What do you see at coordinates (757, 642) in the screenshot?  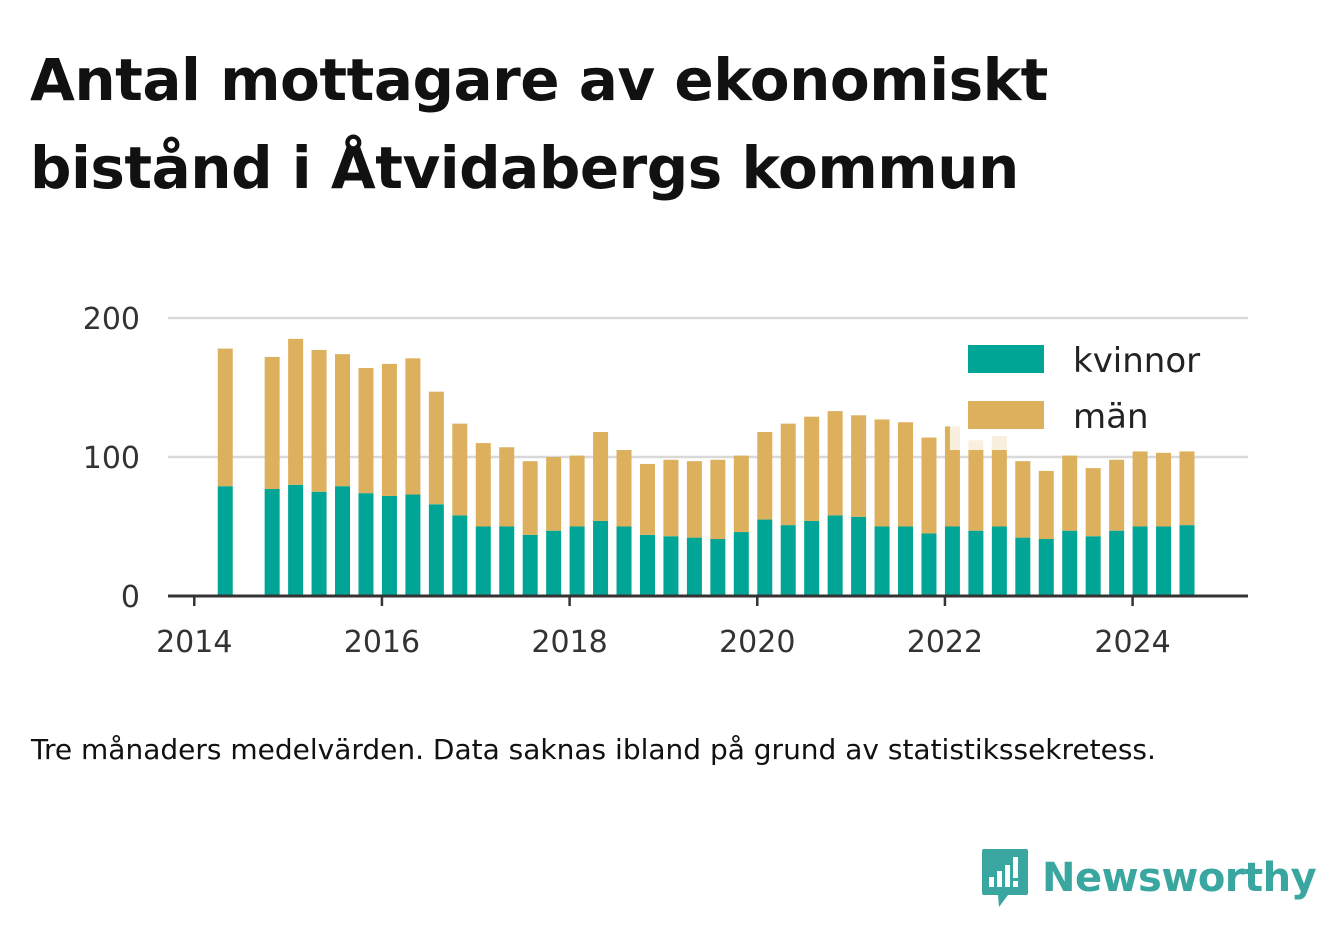 I see `x-tick-label: 2020` at bounding box center [757, 642].